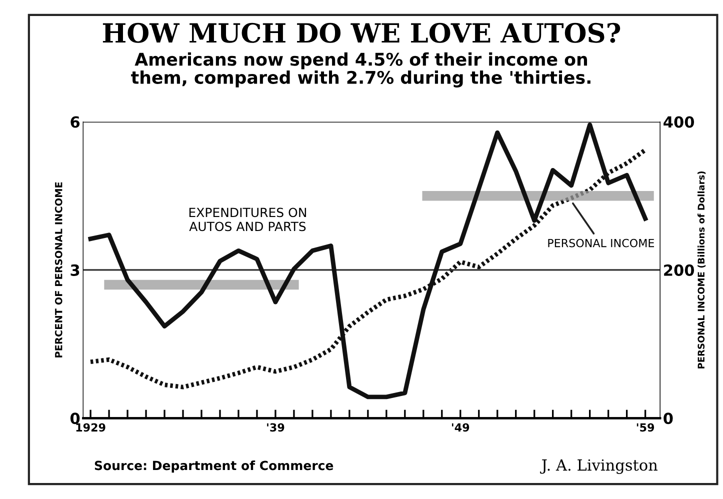 This screenshot has width=723, height=499. Describe the element at coordinates (91, 427) in the screenshot. I see `x-tick-label: 1929` at that location.